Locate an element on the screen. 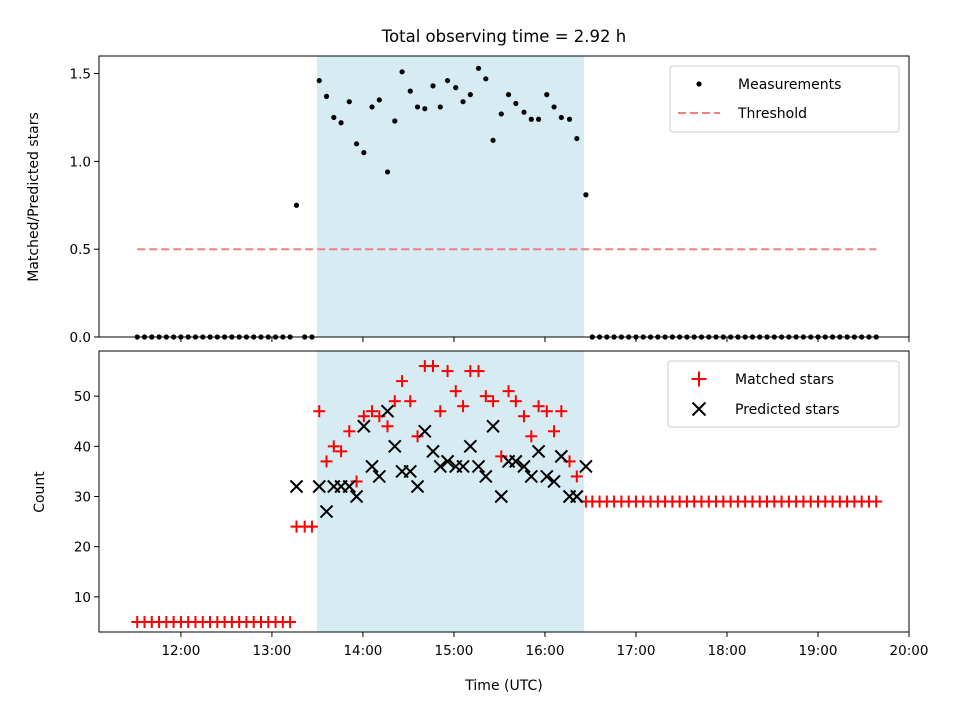 The image size is (960, 720). legend-threshold-label: Threshold is located at coordinates (772, 114).